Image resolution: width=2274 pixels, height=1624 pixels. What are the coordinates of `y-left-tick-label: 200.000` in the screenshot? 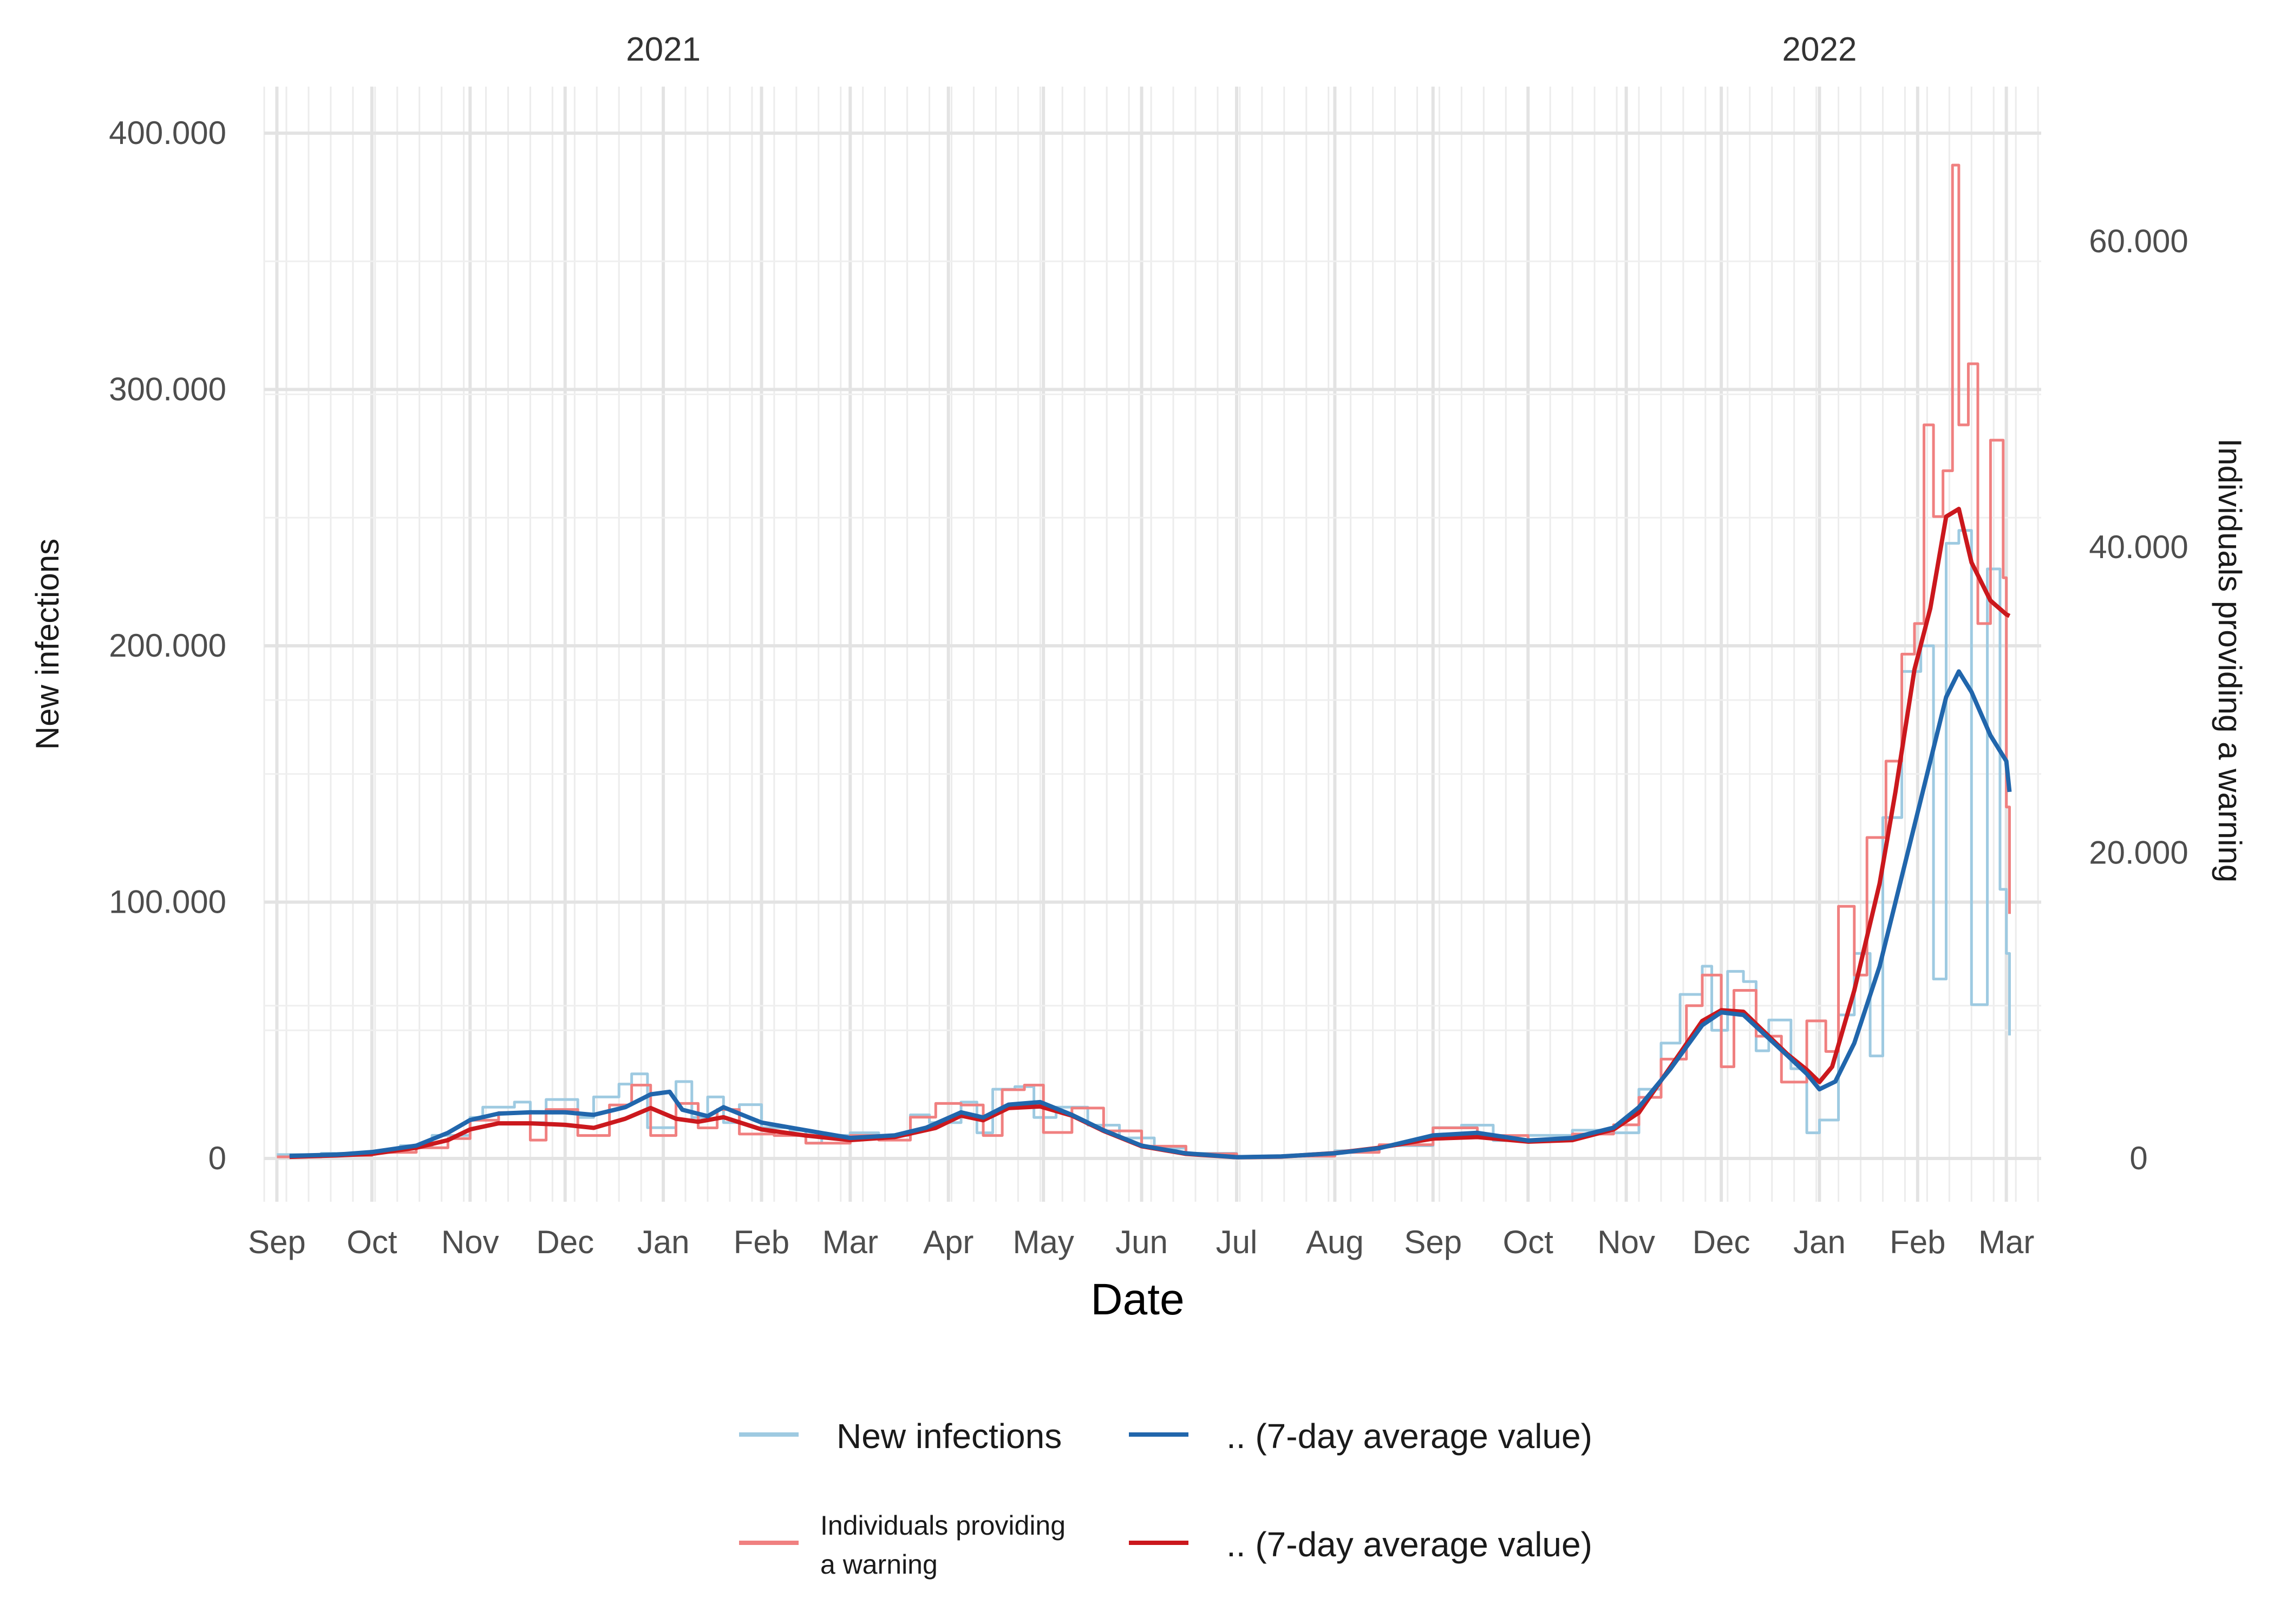 It's located at (168, 645).